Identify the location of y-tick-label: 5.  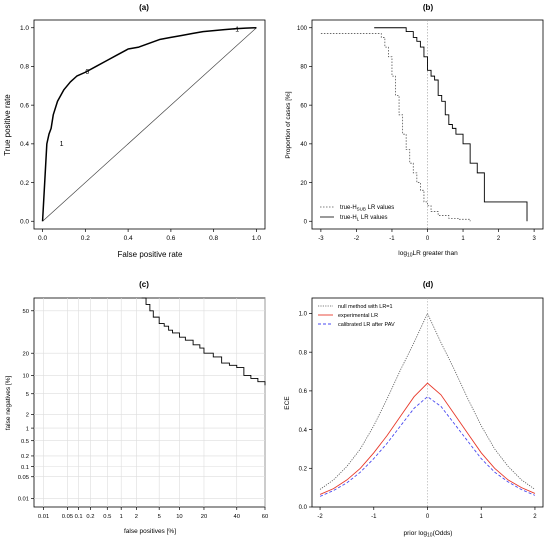
(27, 395).